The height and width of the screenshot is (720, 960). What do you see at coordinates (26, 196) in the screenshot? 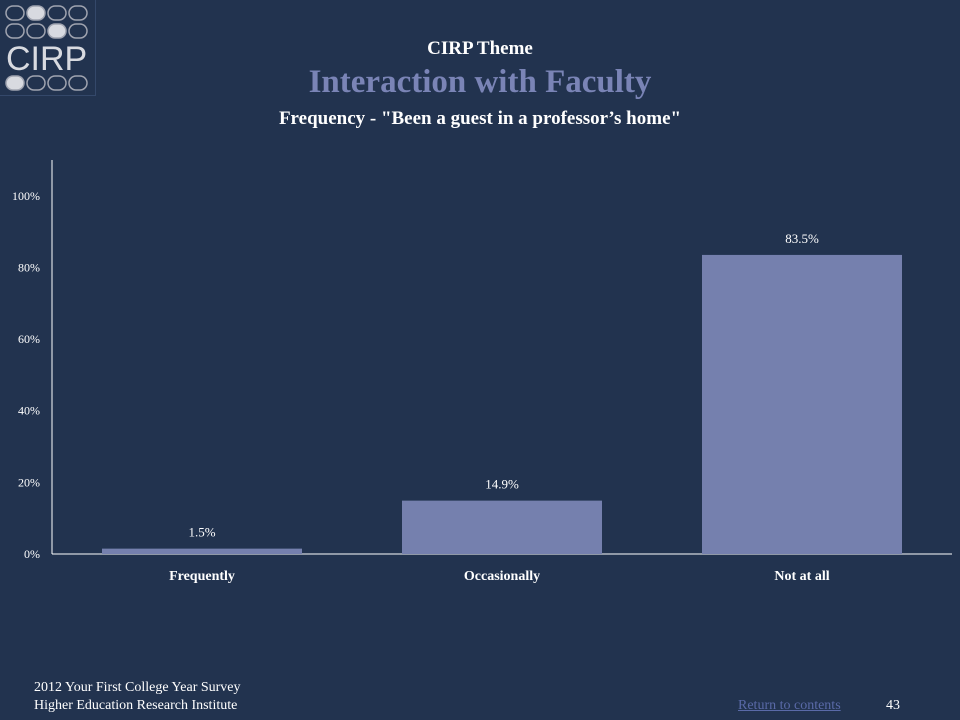
I see `y-tick-label: 100%` at bounding box center [26, 196].